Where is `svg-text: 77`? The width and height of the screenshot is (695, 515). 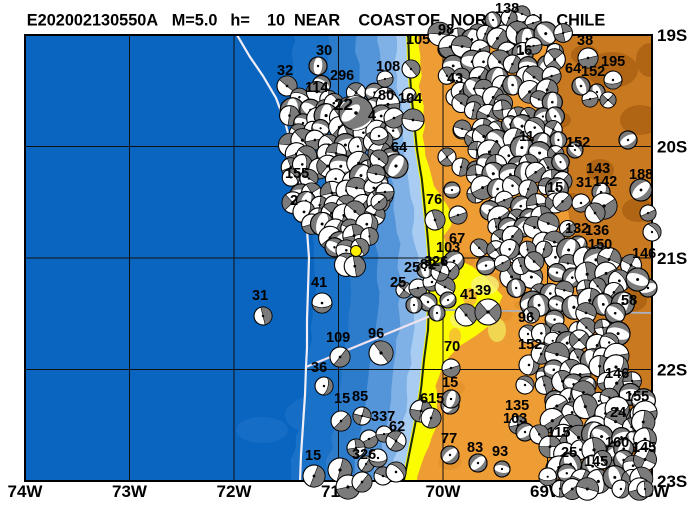
svg-text: 77 is located at coordinates (449, 439).